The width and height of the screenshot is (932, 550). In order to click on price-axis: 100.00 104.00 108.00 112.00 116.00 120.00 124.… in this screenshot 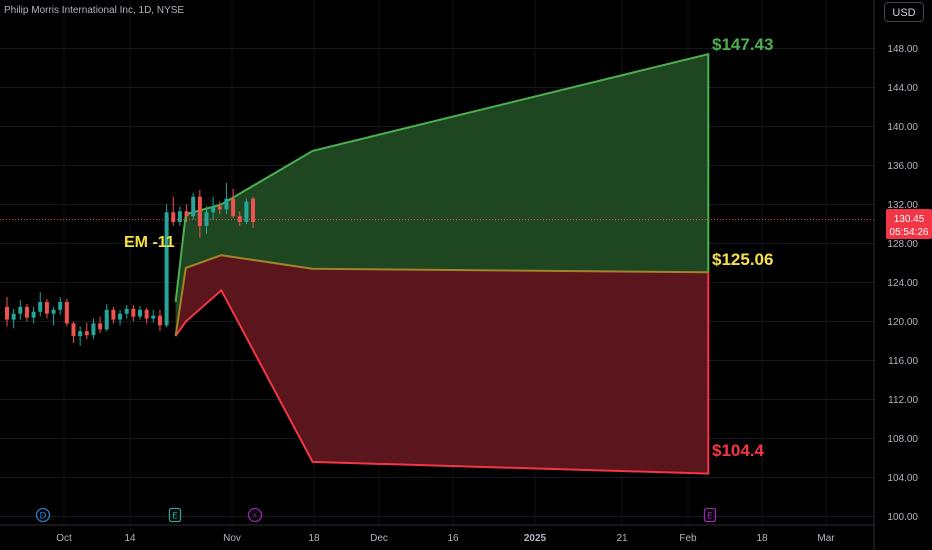, I will do `click(895, 275)`.